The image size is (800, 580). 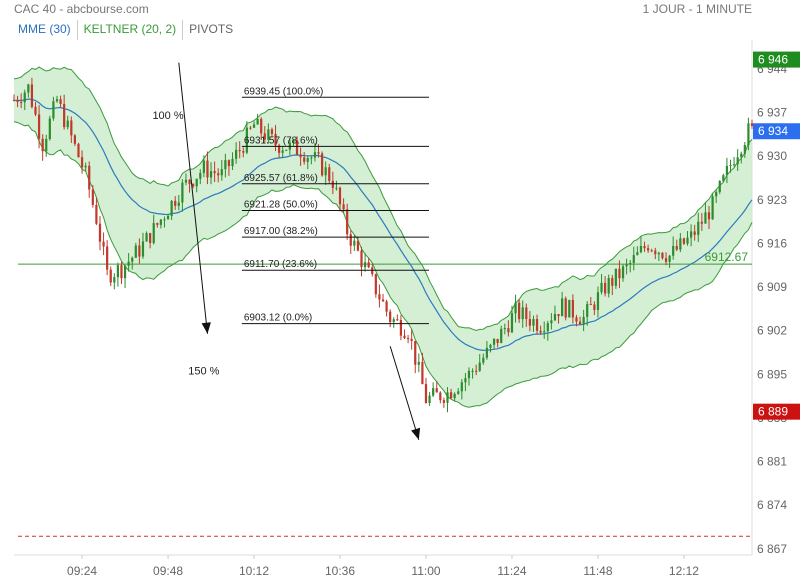 What do you see at coordinates (776, 411) in the screenshot?
I see `low-price-tag` at bounding box center [776, 411].